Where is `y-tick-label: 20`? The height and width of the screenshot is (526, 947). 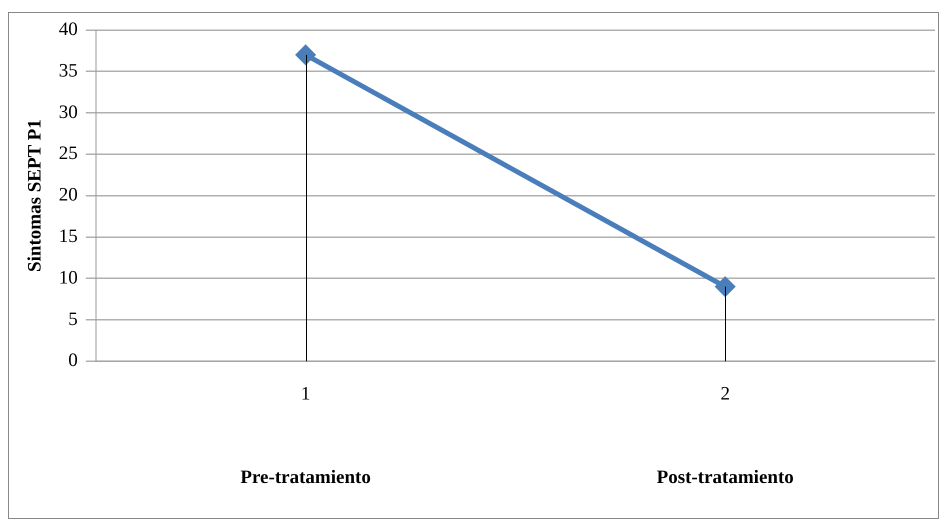
y-tick-label: 20 is located at coordinates (68, 195).